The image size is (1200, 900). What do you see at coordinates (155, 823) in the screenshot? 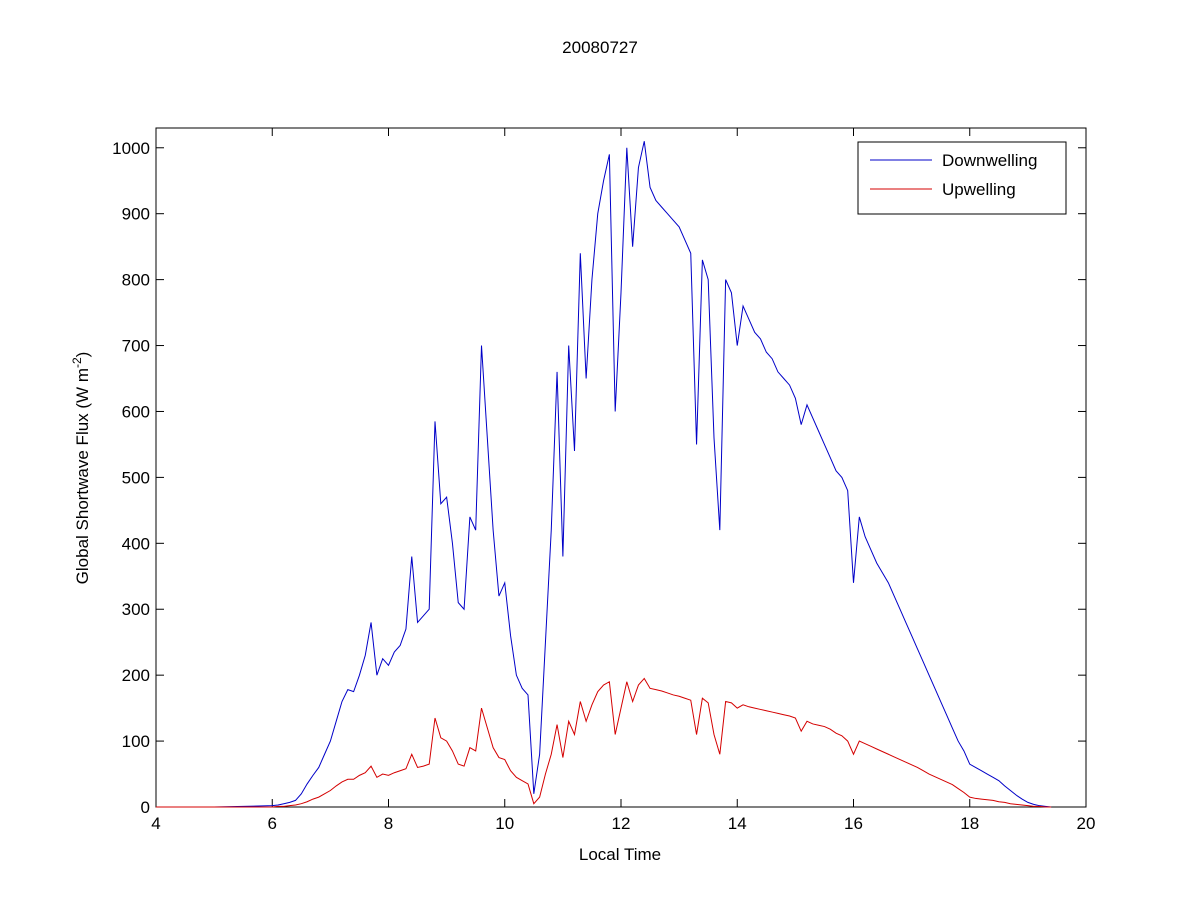
I see `x-tick-label: 4` at bounding box center [155, 823].